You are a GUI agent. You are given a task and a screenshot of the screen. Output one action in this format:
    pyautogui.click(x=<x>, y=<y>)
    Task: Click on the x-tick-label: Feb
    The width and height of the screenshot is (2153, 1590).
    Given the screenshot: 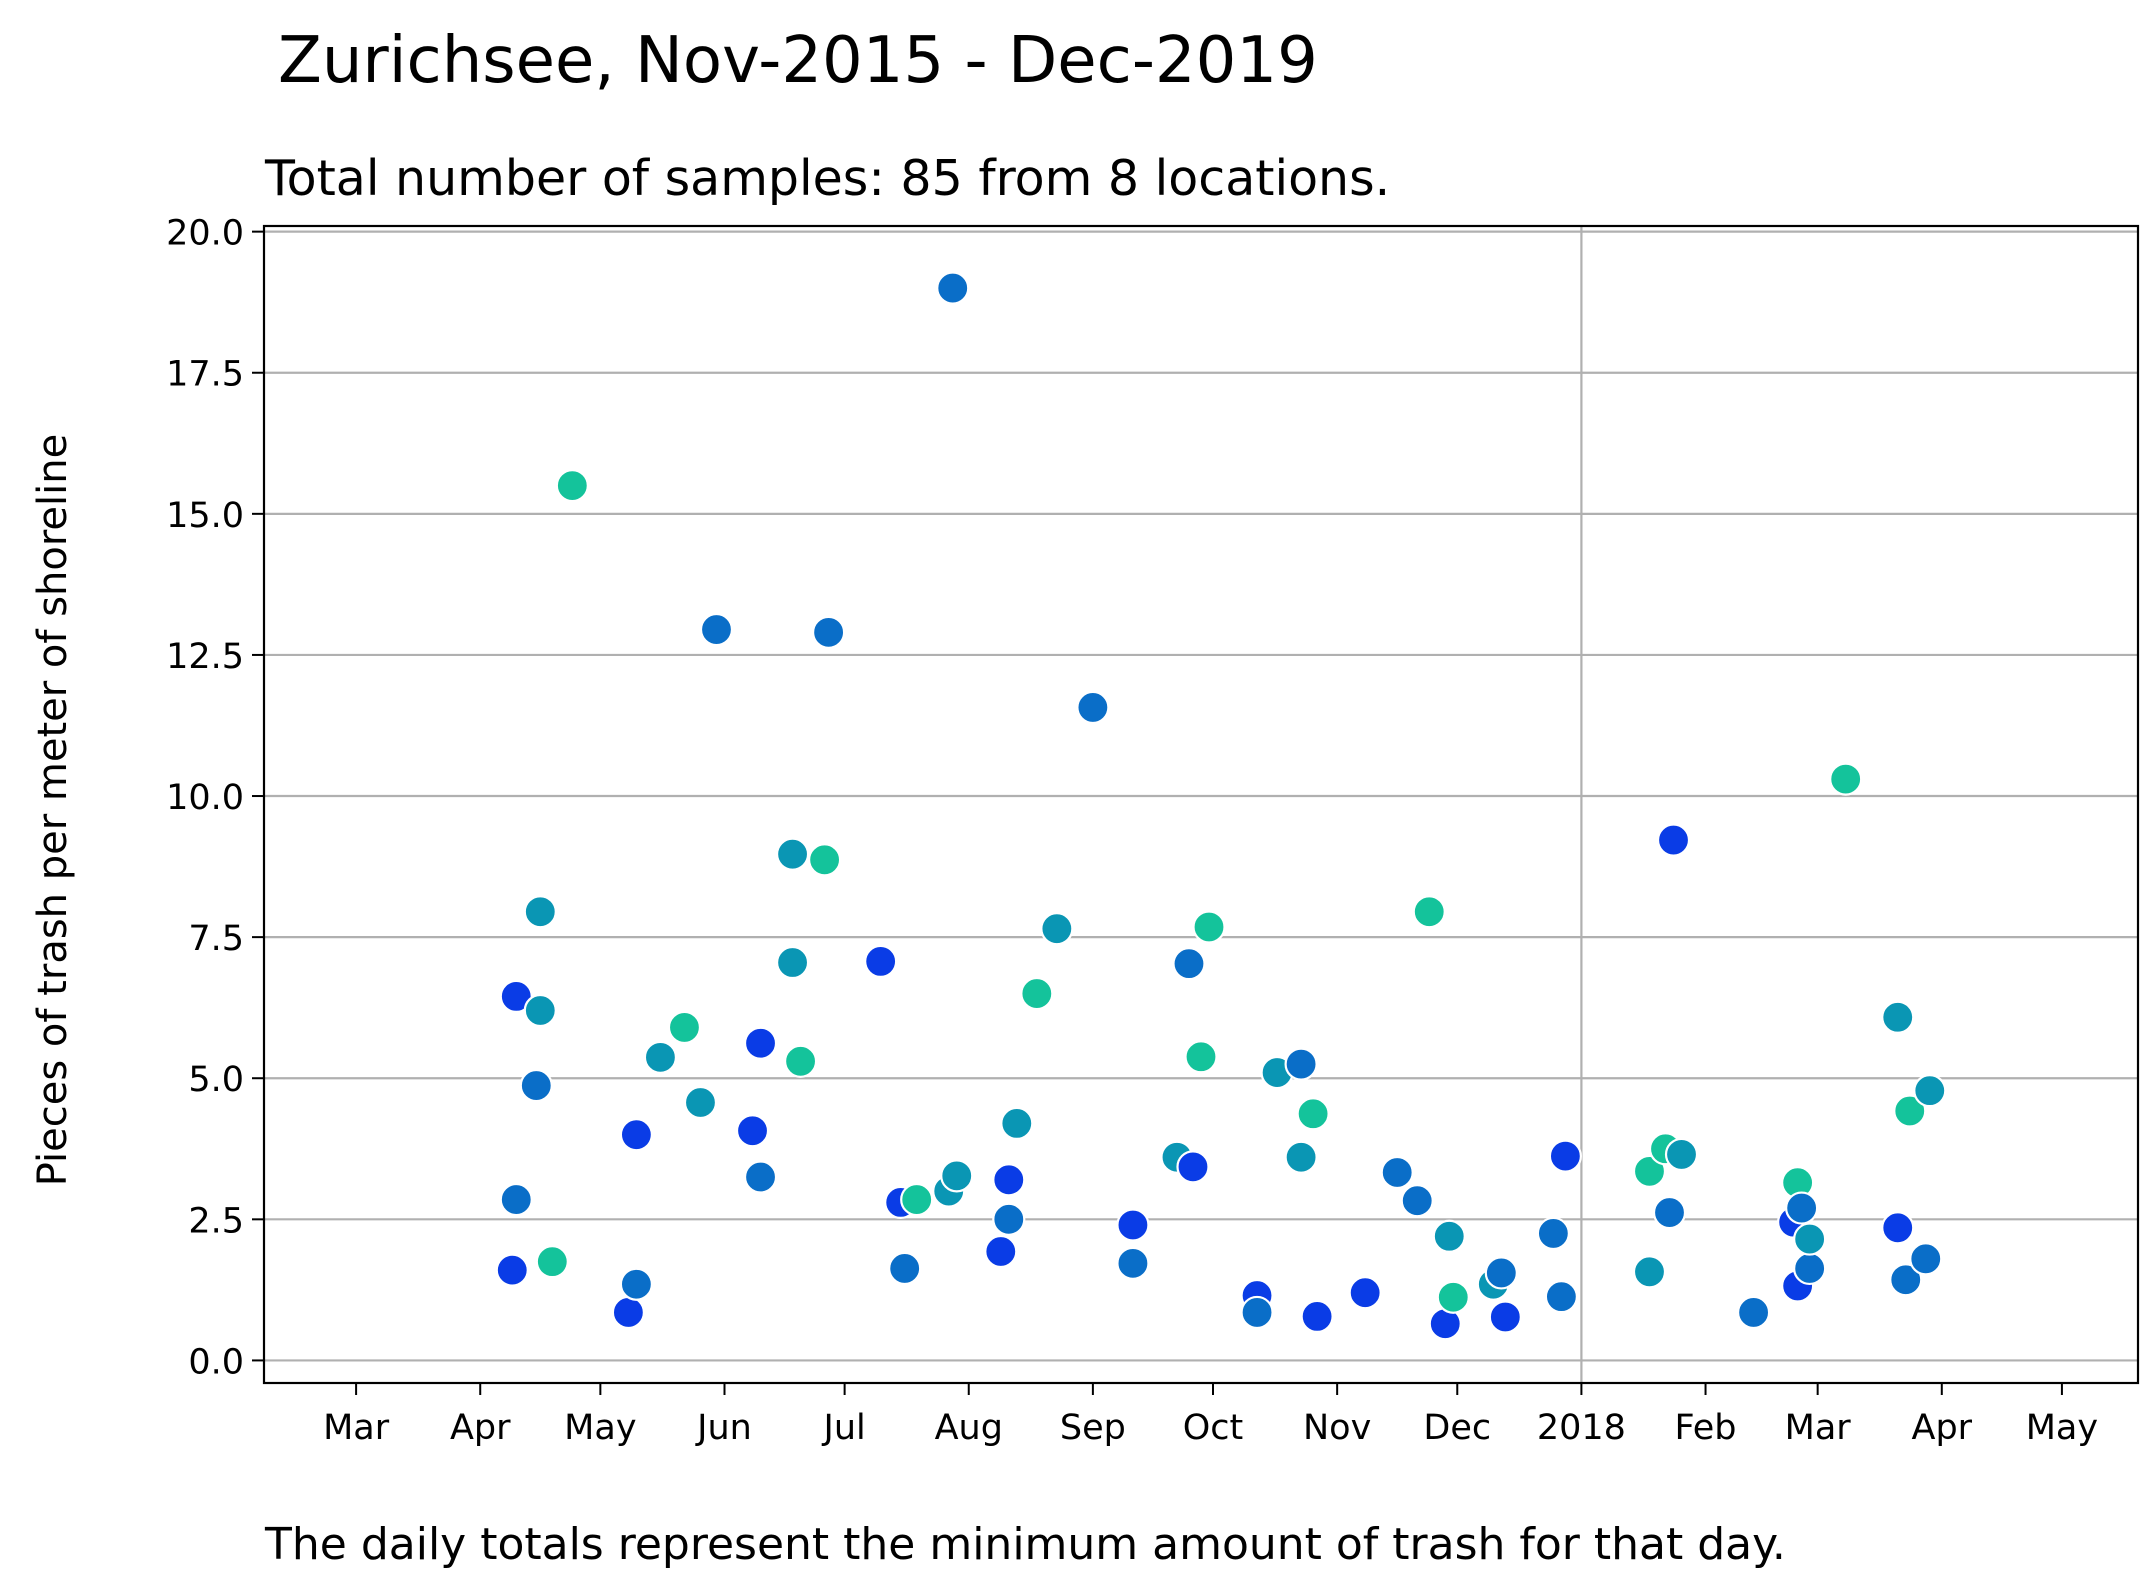 What is the action you would take?
    pyautogui.click(x=1706, y=1428)
    